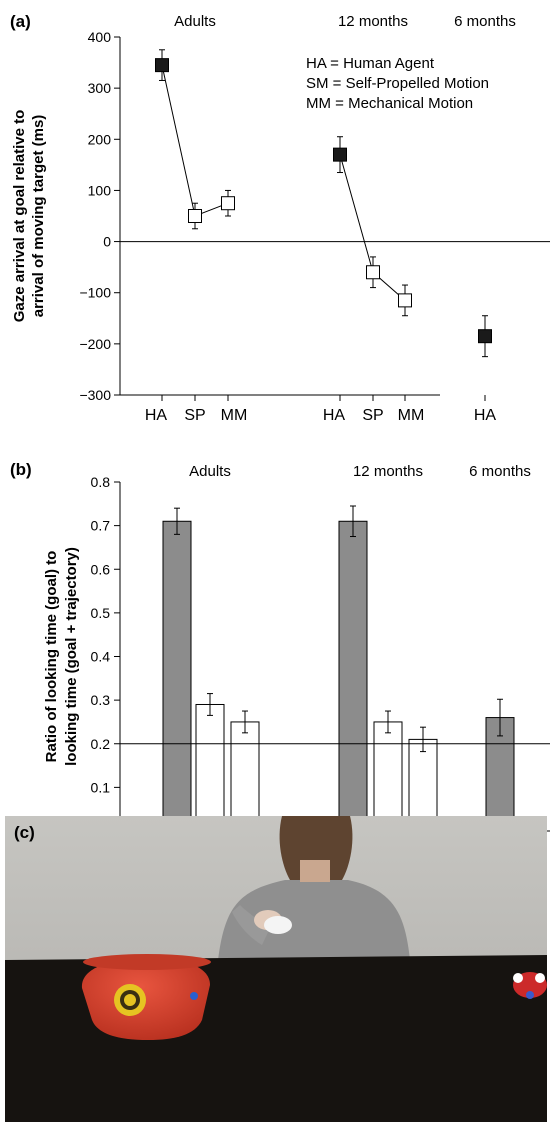  What do you see at coordinates (101, 744) in the screenshot?
I see `panel-b-y-tick-label: 0.2` at bounding box center [101, 744].